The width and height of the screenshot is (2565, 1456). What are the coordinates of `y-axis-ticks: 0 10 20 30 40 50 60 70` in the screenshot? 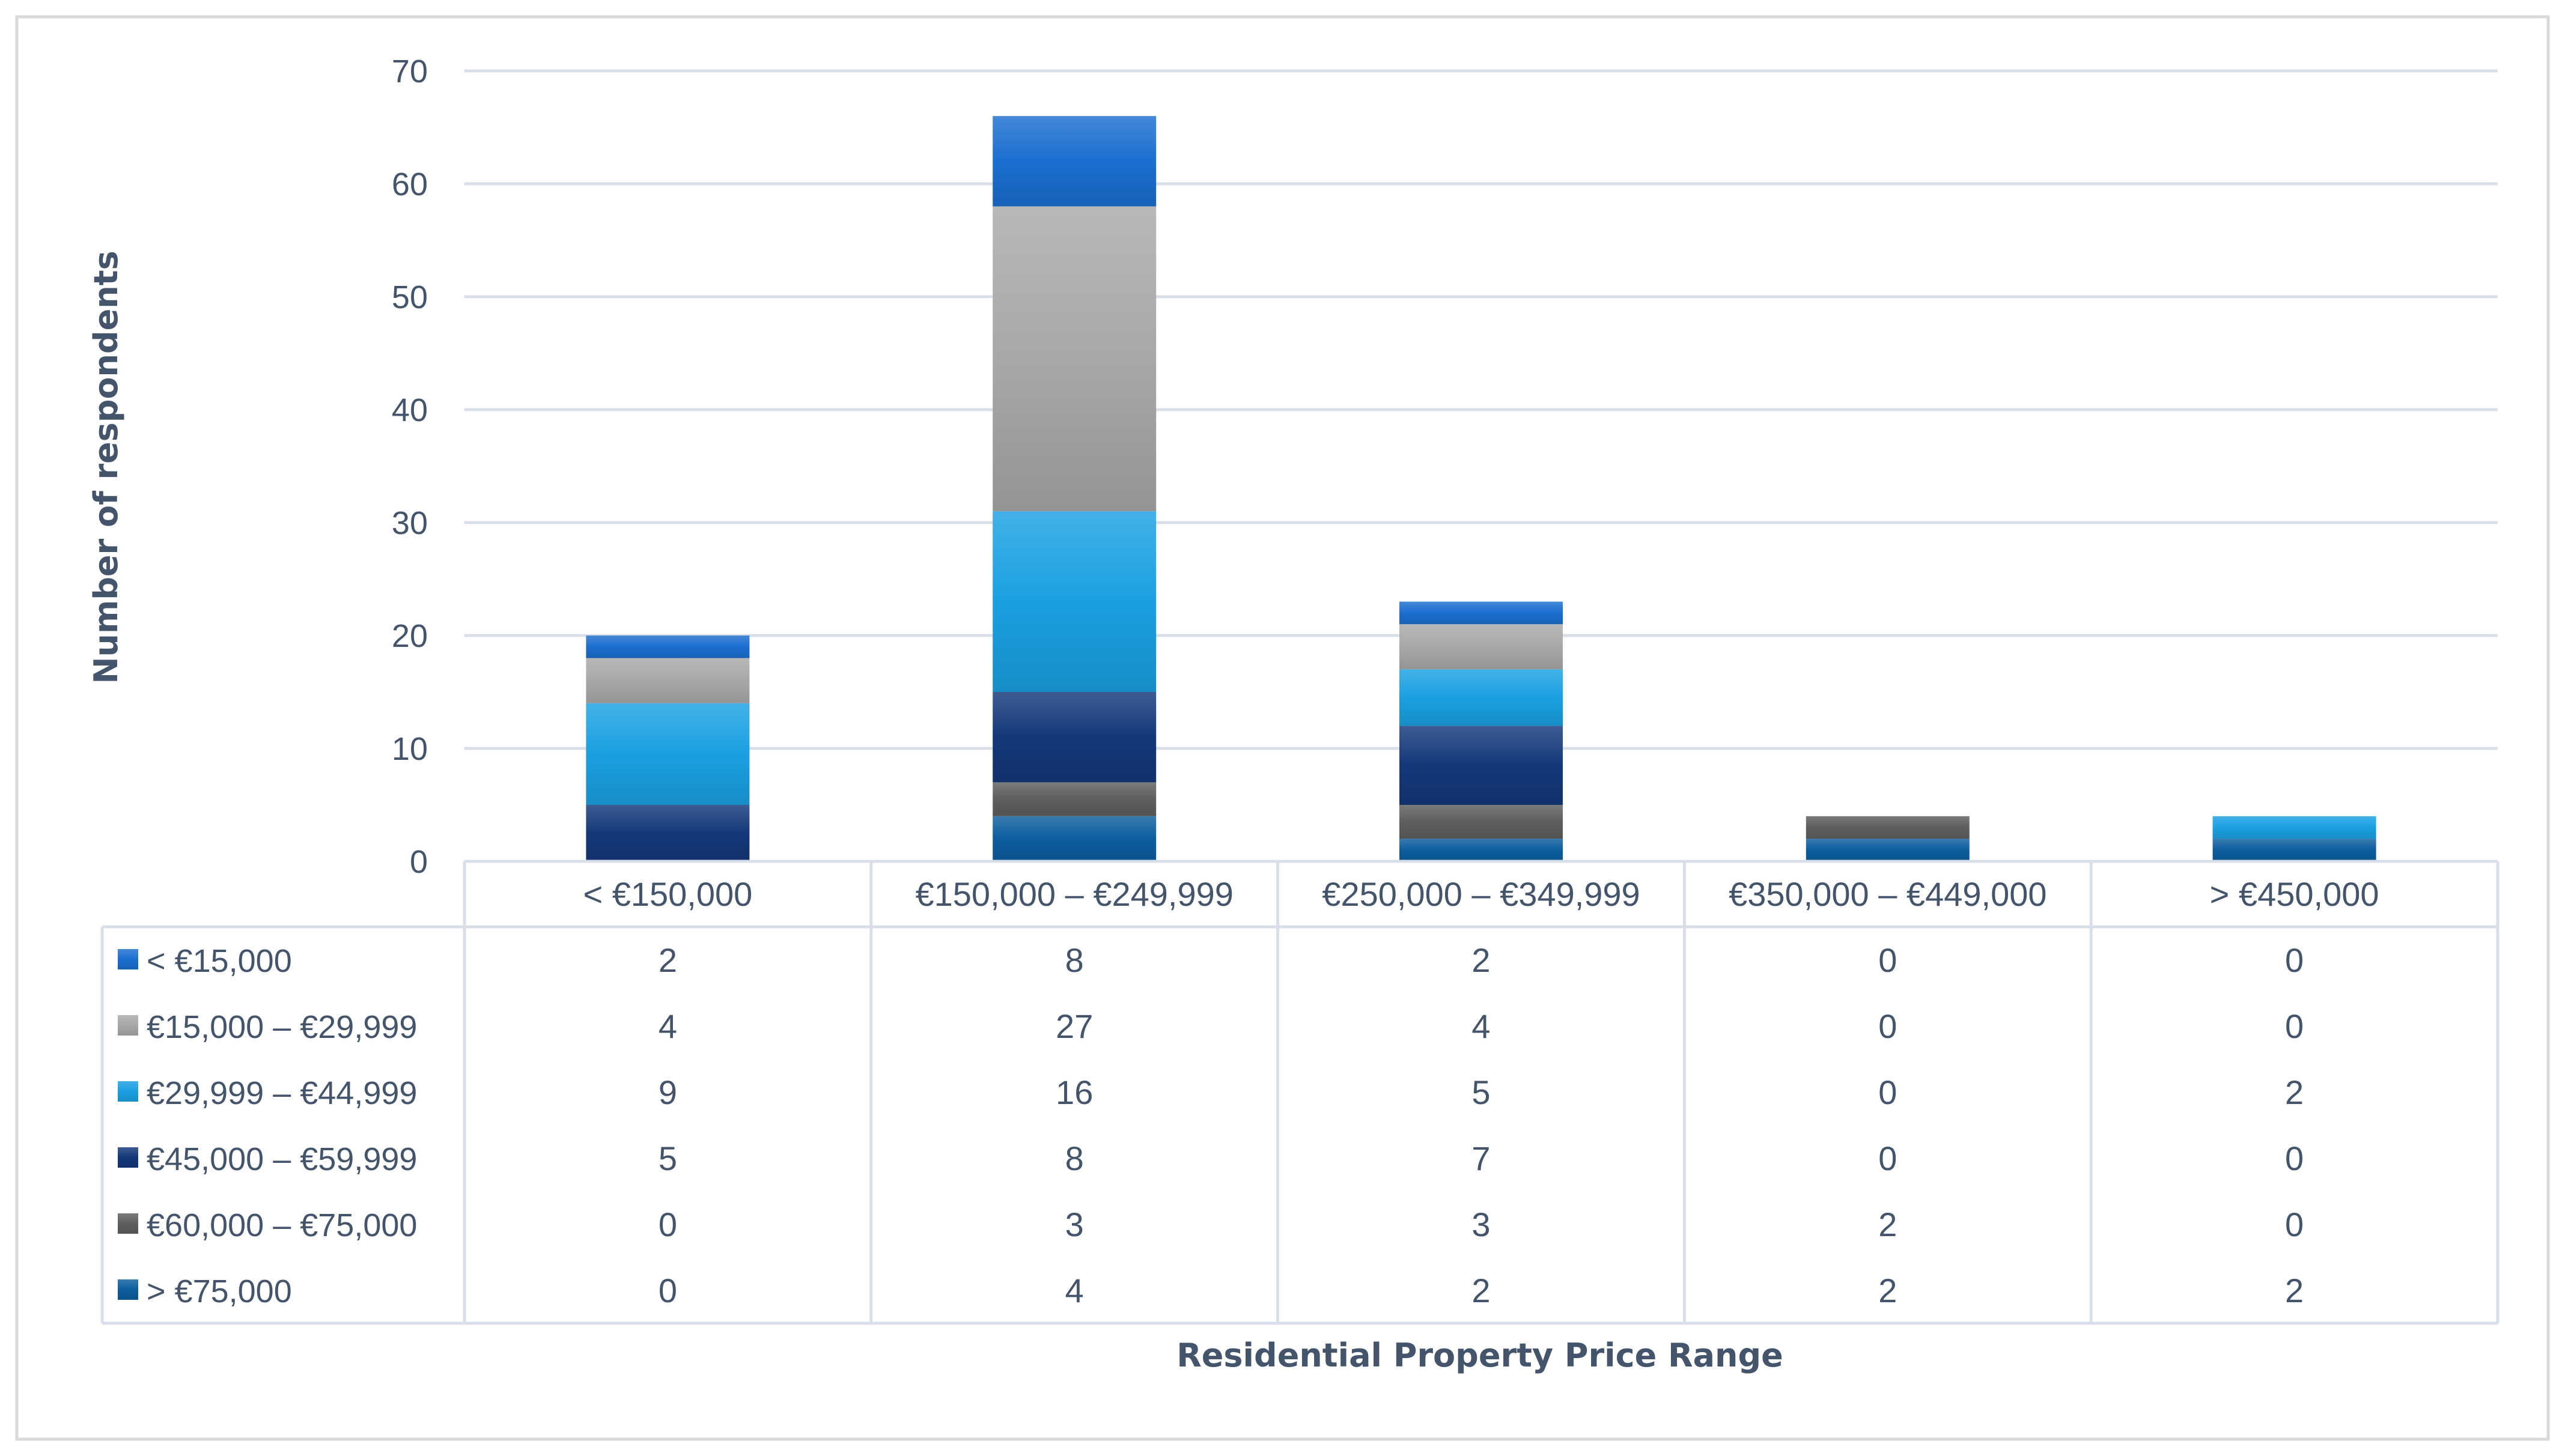 It's located at (410, 467).